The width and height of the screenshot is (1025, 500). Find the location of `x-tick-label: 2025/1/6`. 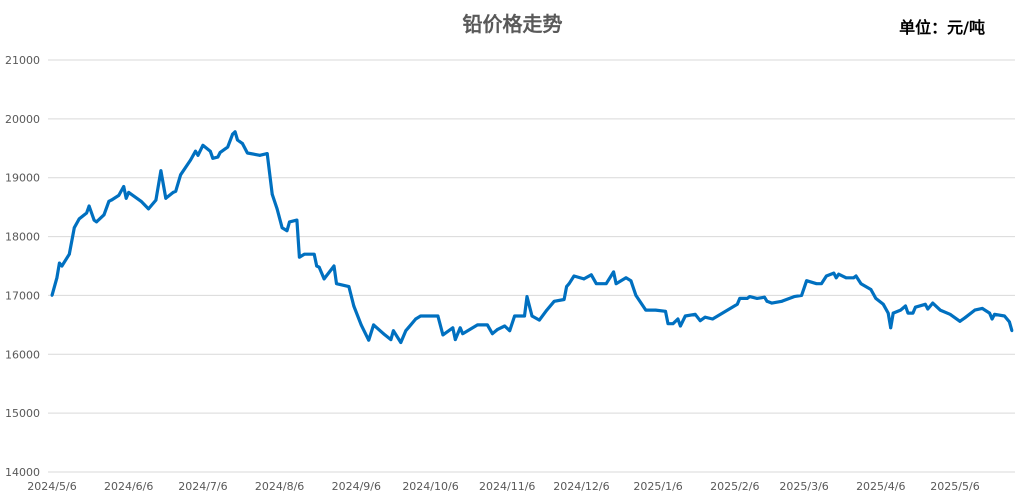

x-tick-label: 2025/1/6 is located at coordinates (657, 486).